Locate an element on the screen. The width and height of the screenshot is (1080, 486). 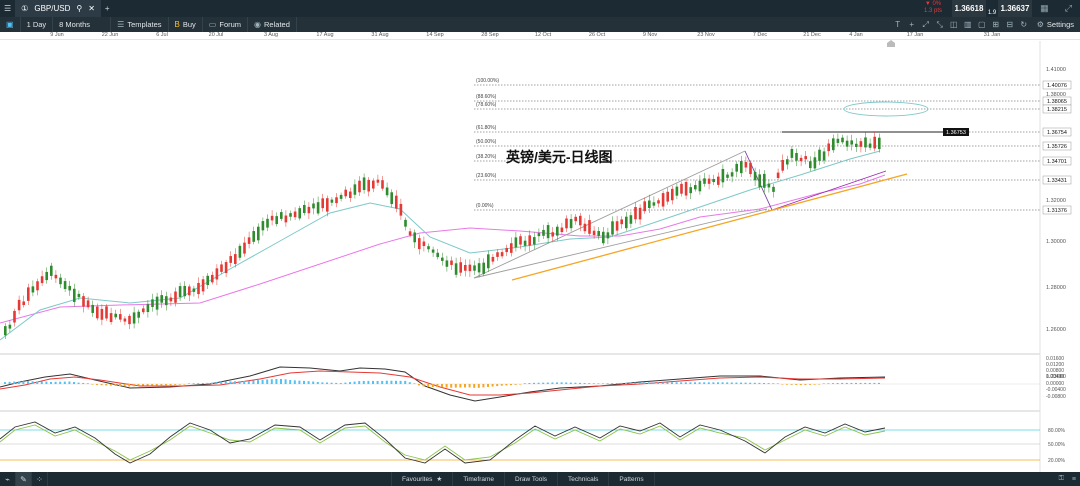
cursor-icon: ⌁ is located at coordinates (8, 479).